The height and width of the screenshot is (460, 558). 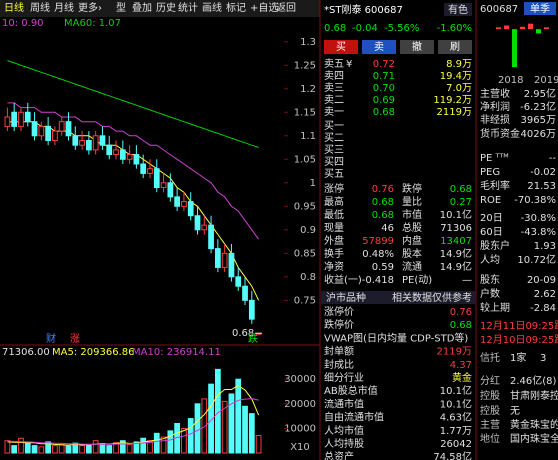 I want to click on detail-label: 涨停价, so click(x=339, y=311).